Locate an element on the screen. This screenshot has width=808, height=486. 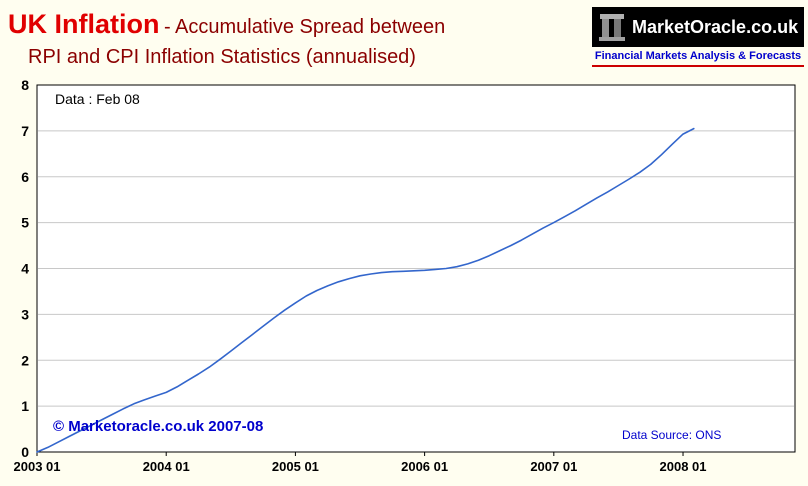
data-vintage-label: Data : Feb 08 is located at coordinates (97, 99).